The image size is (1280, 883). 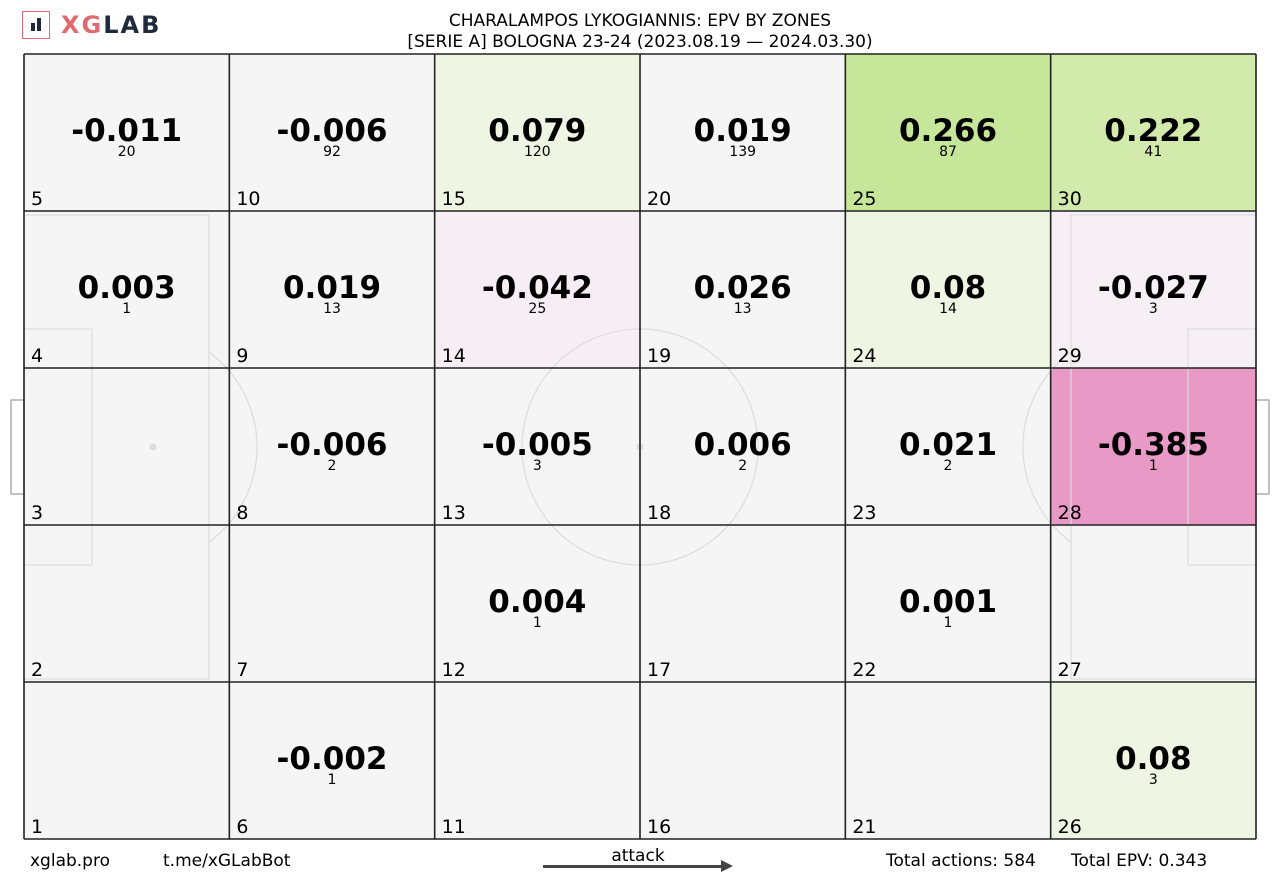 What do you see at coordinates (1070, 827) in the screenshot?
I see `zone-number: 26` at bounding box center [1070, 827].